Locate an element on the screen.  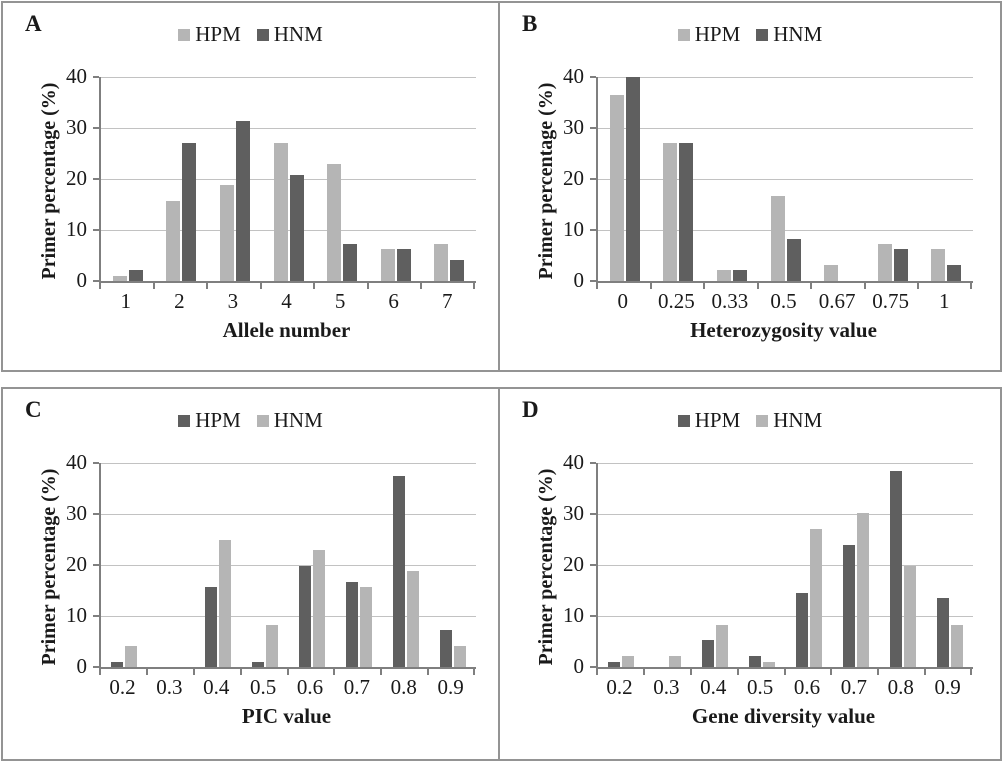
x-tick-label: 5 is located at coordinates (340, 301).